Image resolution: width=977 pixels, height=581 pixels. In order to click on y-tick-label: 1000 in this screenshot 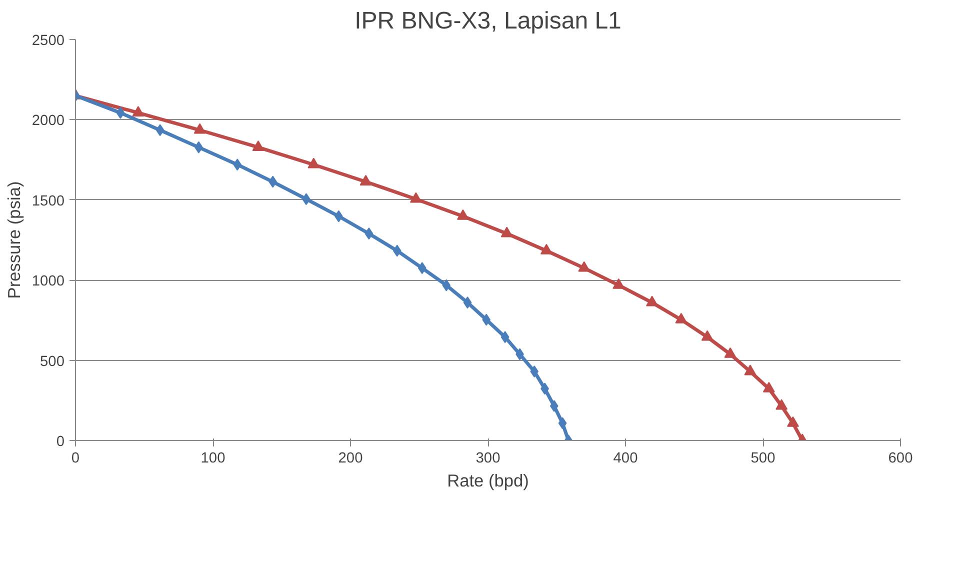, I will do `click(48, 282)`.